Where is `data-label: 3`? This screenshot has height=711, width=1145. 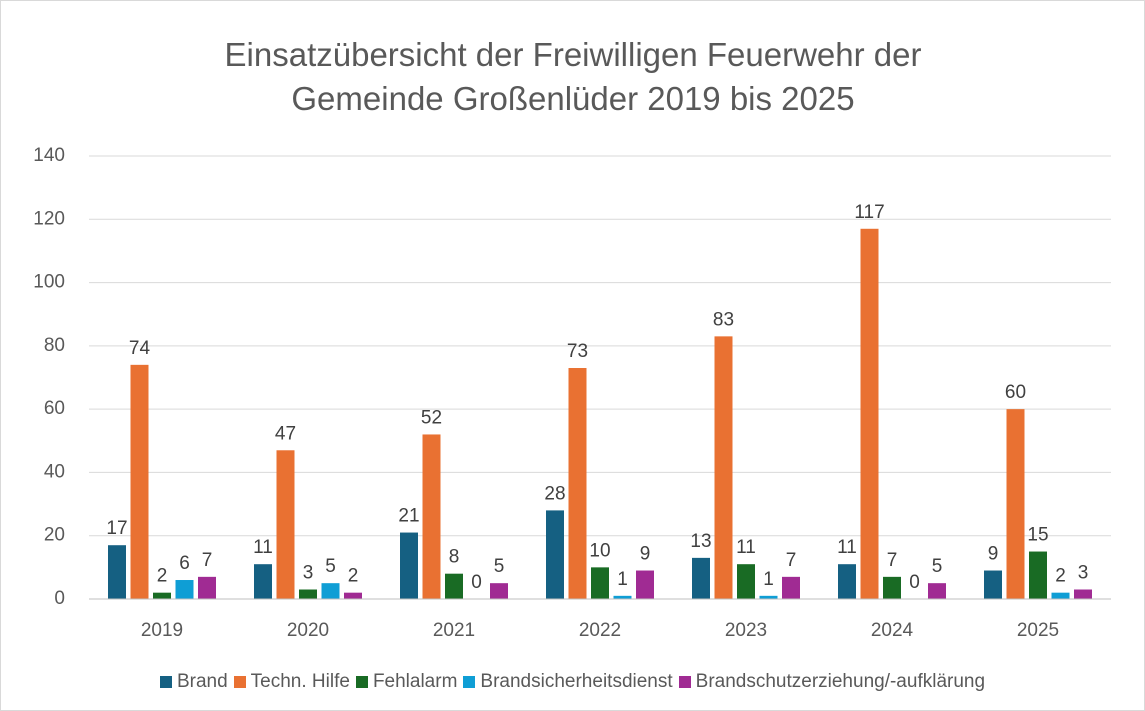 data-label: 3 is located at coordinates (1083, 573).